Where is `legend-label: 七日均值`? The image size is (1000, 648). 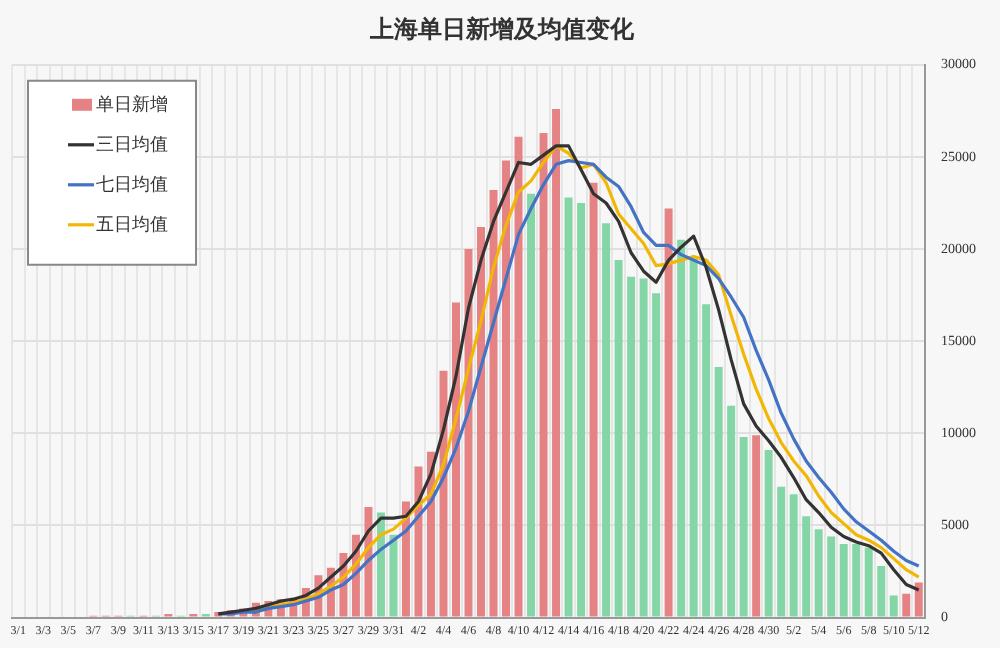 legend-label: 七日均值 is located at coordinates (132, 183).